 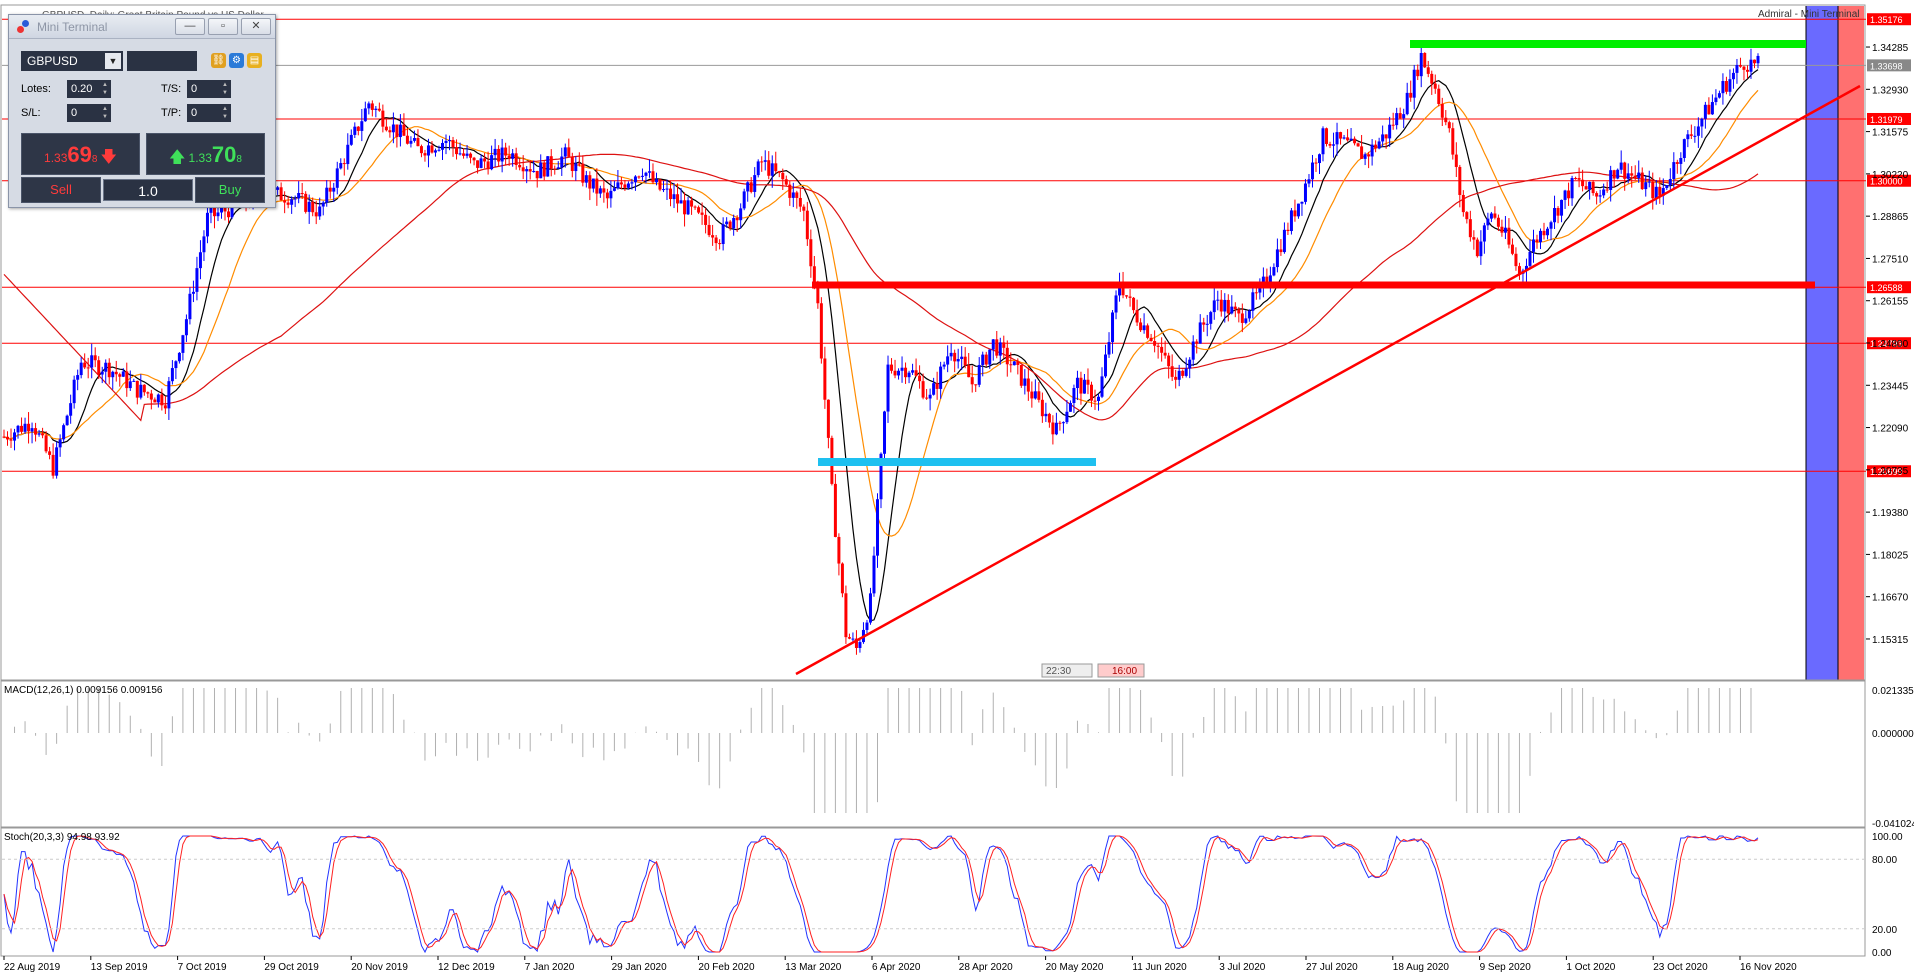 What do you see at coordinates (148, 190) in the screenshot?
I see `order-lots-input: 1.0` at bounding box center [148, 190].